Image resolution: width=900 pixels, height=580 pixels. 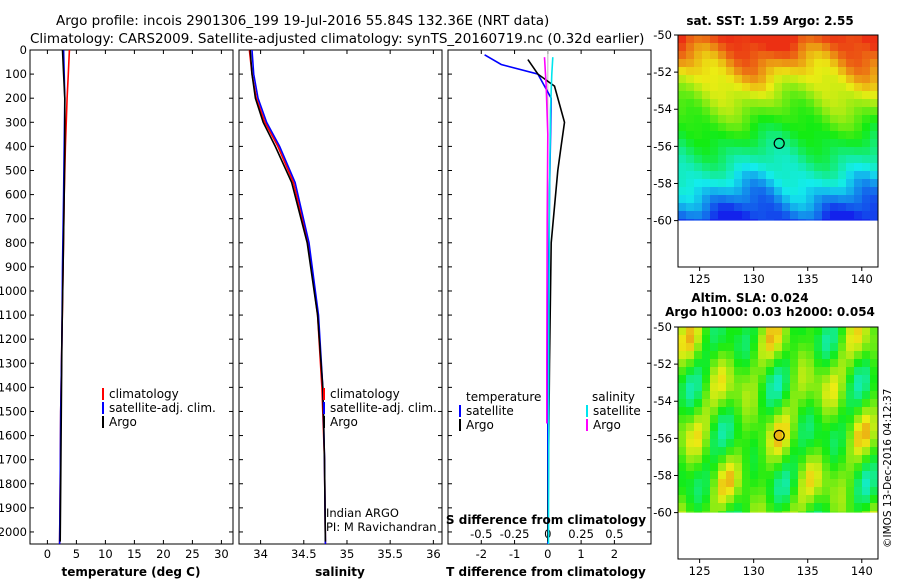 What do you see at coordinates (769, 21) in the screenshot?
I see `sst-map-title: sat. SST: 1.59 Argo: 2.55` at bounding box center [769, 21].